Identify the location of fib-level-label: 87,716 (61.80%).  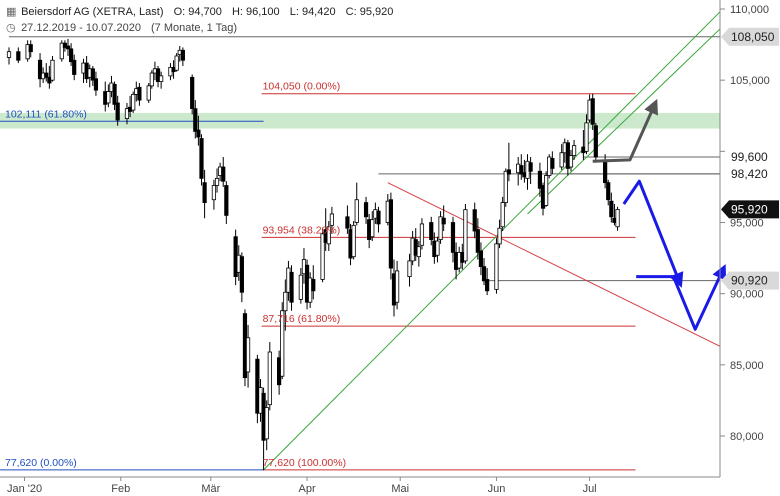
(302, 319).